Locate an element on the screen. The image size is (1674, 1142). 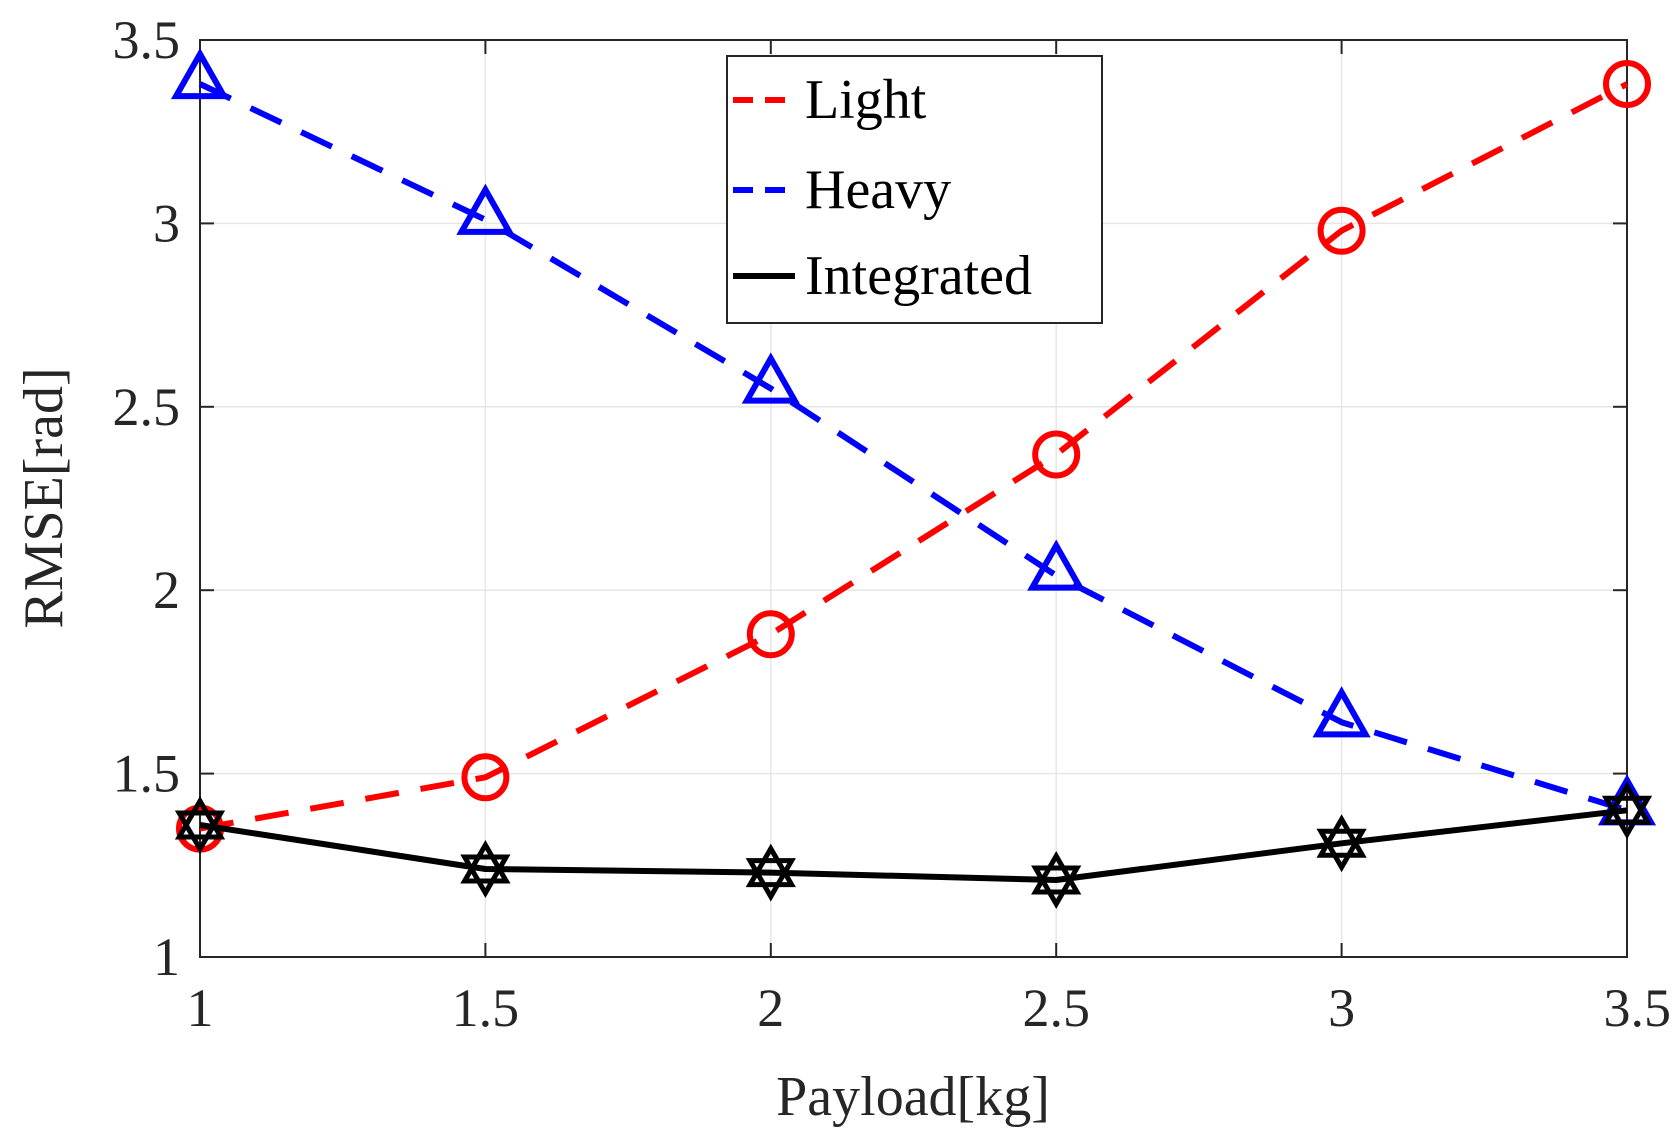
x-tick-label: 3.5 is located at coordinates (1638, 1008).